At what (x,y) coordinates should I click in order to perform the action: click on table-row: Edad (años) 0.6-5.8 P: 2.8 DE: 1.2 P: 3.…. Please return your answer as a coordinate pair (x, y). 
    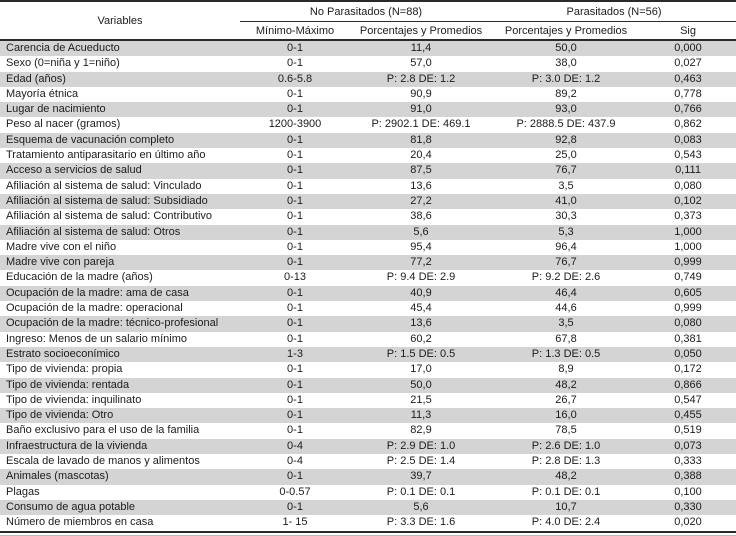
    Looking at the image, I should click on (368, 79).